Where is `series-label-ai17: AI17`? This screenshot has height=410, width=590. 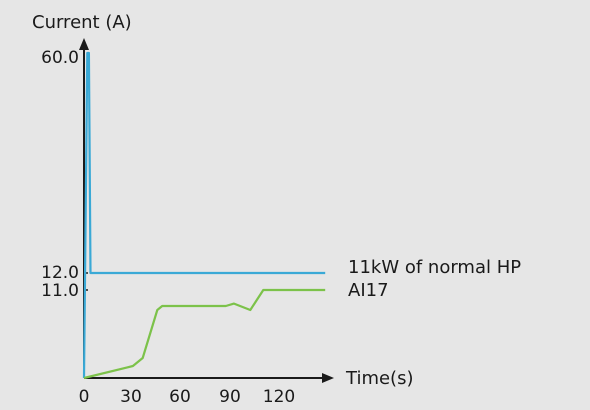 series-label-ai17: AI17 is located at coordinates (368, 290).